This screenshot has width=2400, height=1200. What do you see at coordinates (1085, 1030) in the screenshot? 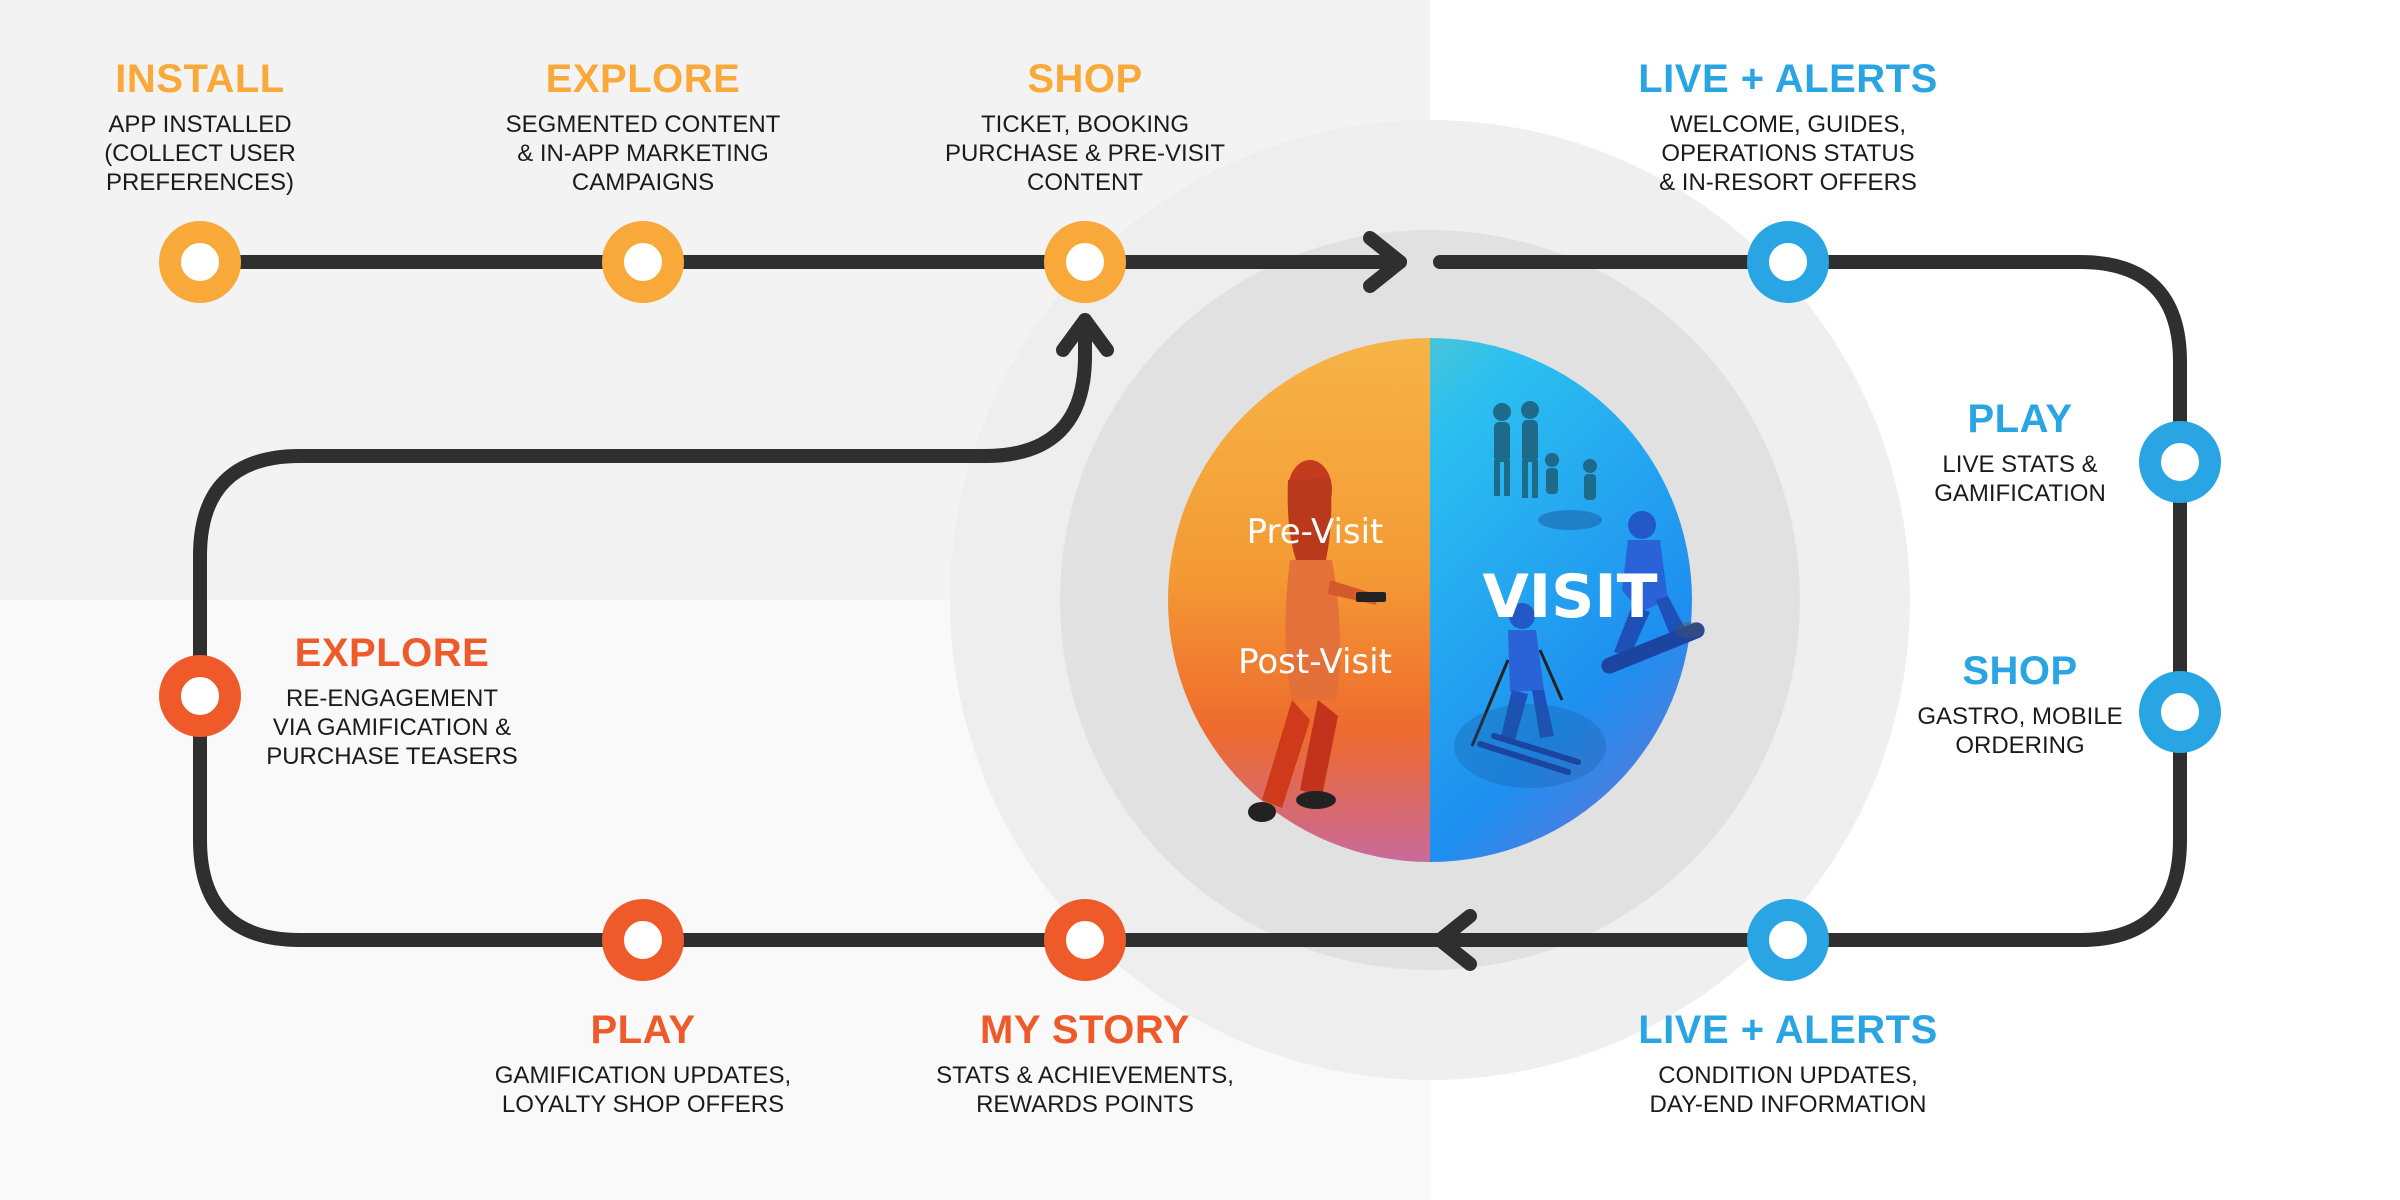
I see `stage-title: MY STORY` at bounding box center [1085, 1030].